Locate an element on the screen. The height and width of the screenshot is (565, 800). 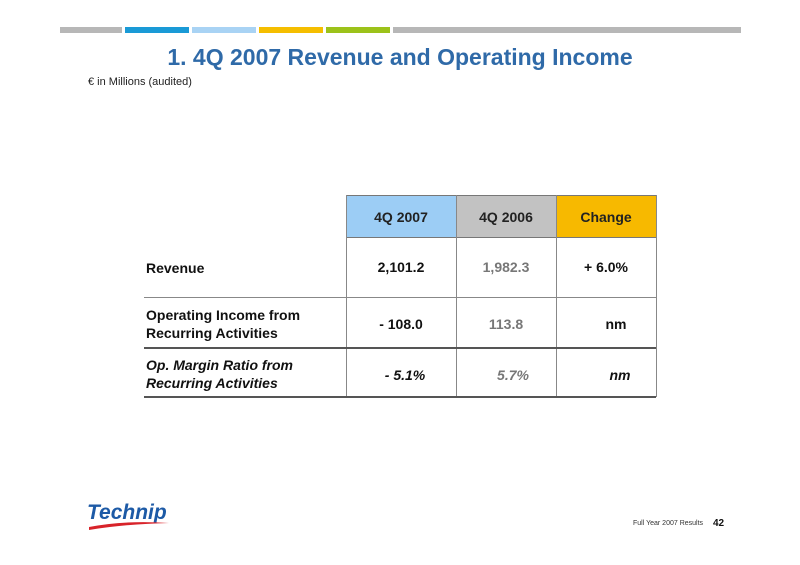
logo-swoosh is located at coordinates (129, 526).